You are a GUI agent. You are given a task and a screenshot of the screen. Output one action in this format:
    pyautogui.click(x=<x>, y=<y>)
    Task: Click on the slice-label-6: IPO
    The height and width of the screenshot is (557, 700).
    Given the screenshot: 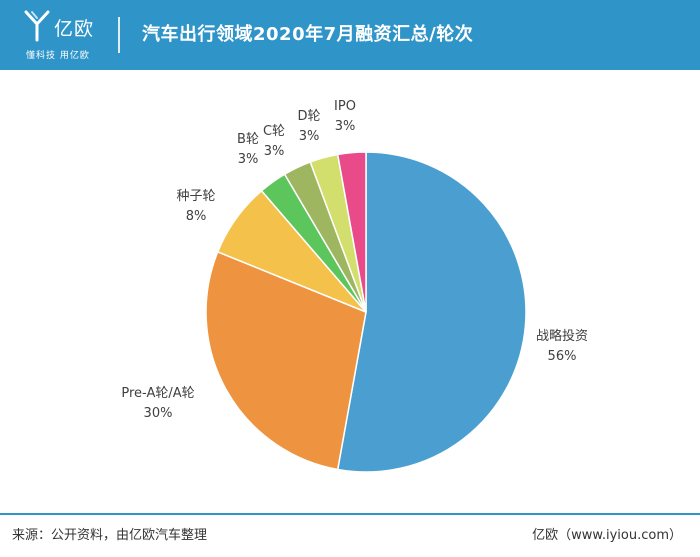 What is the action you would take?
    pyautogui.click(x=345, y=106)
    